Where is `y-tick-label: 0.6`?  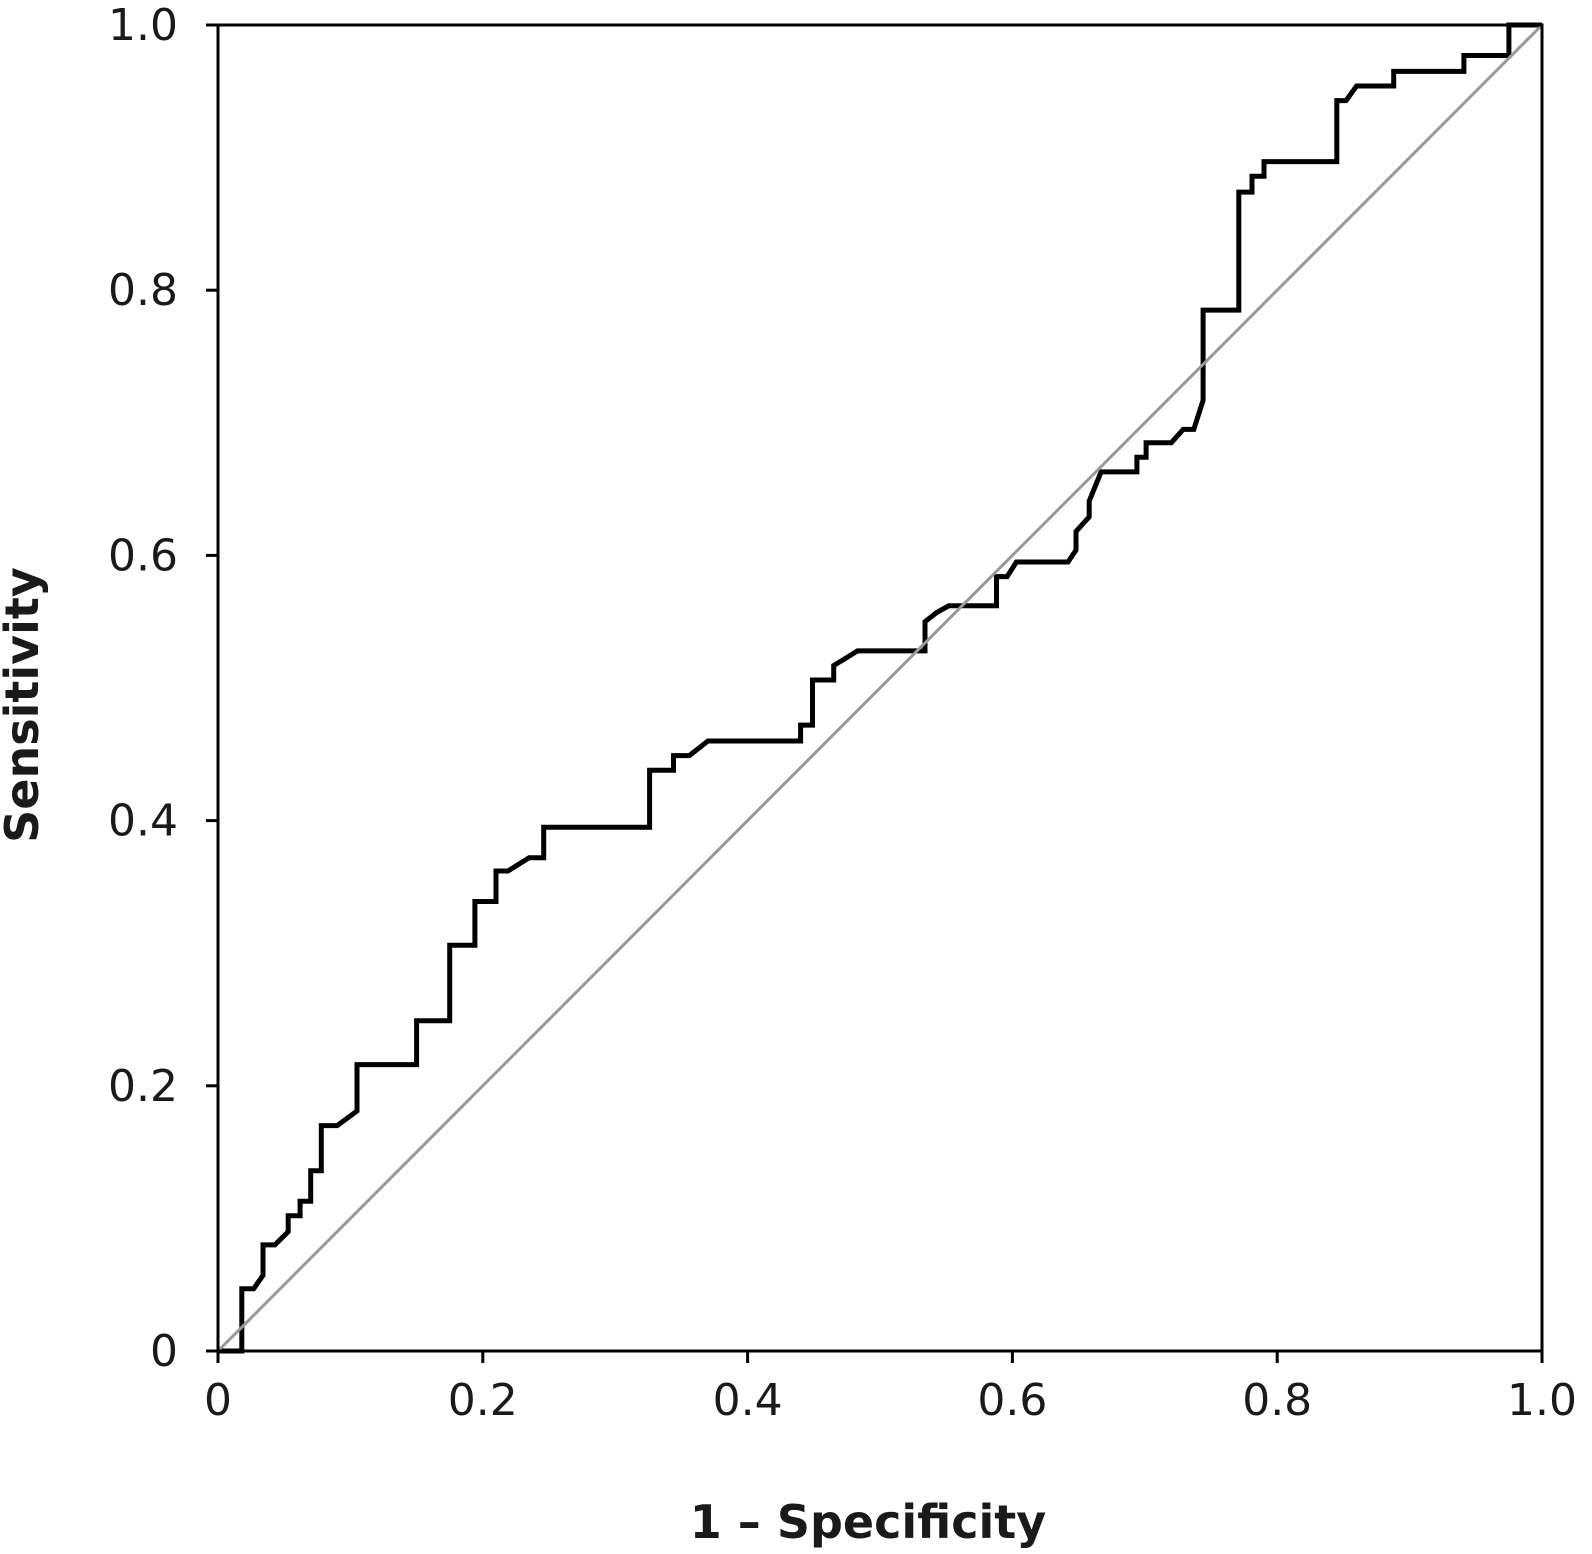 y-tick-label: 0.6 is located at coordinates (143, 555).